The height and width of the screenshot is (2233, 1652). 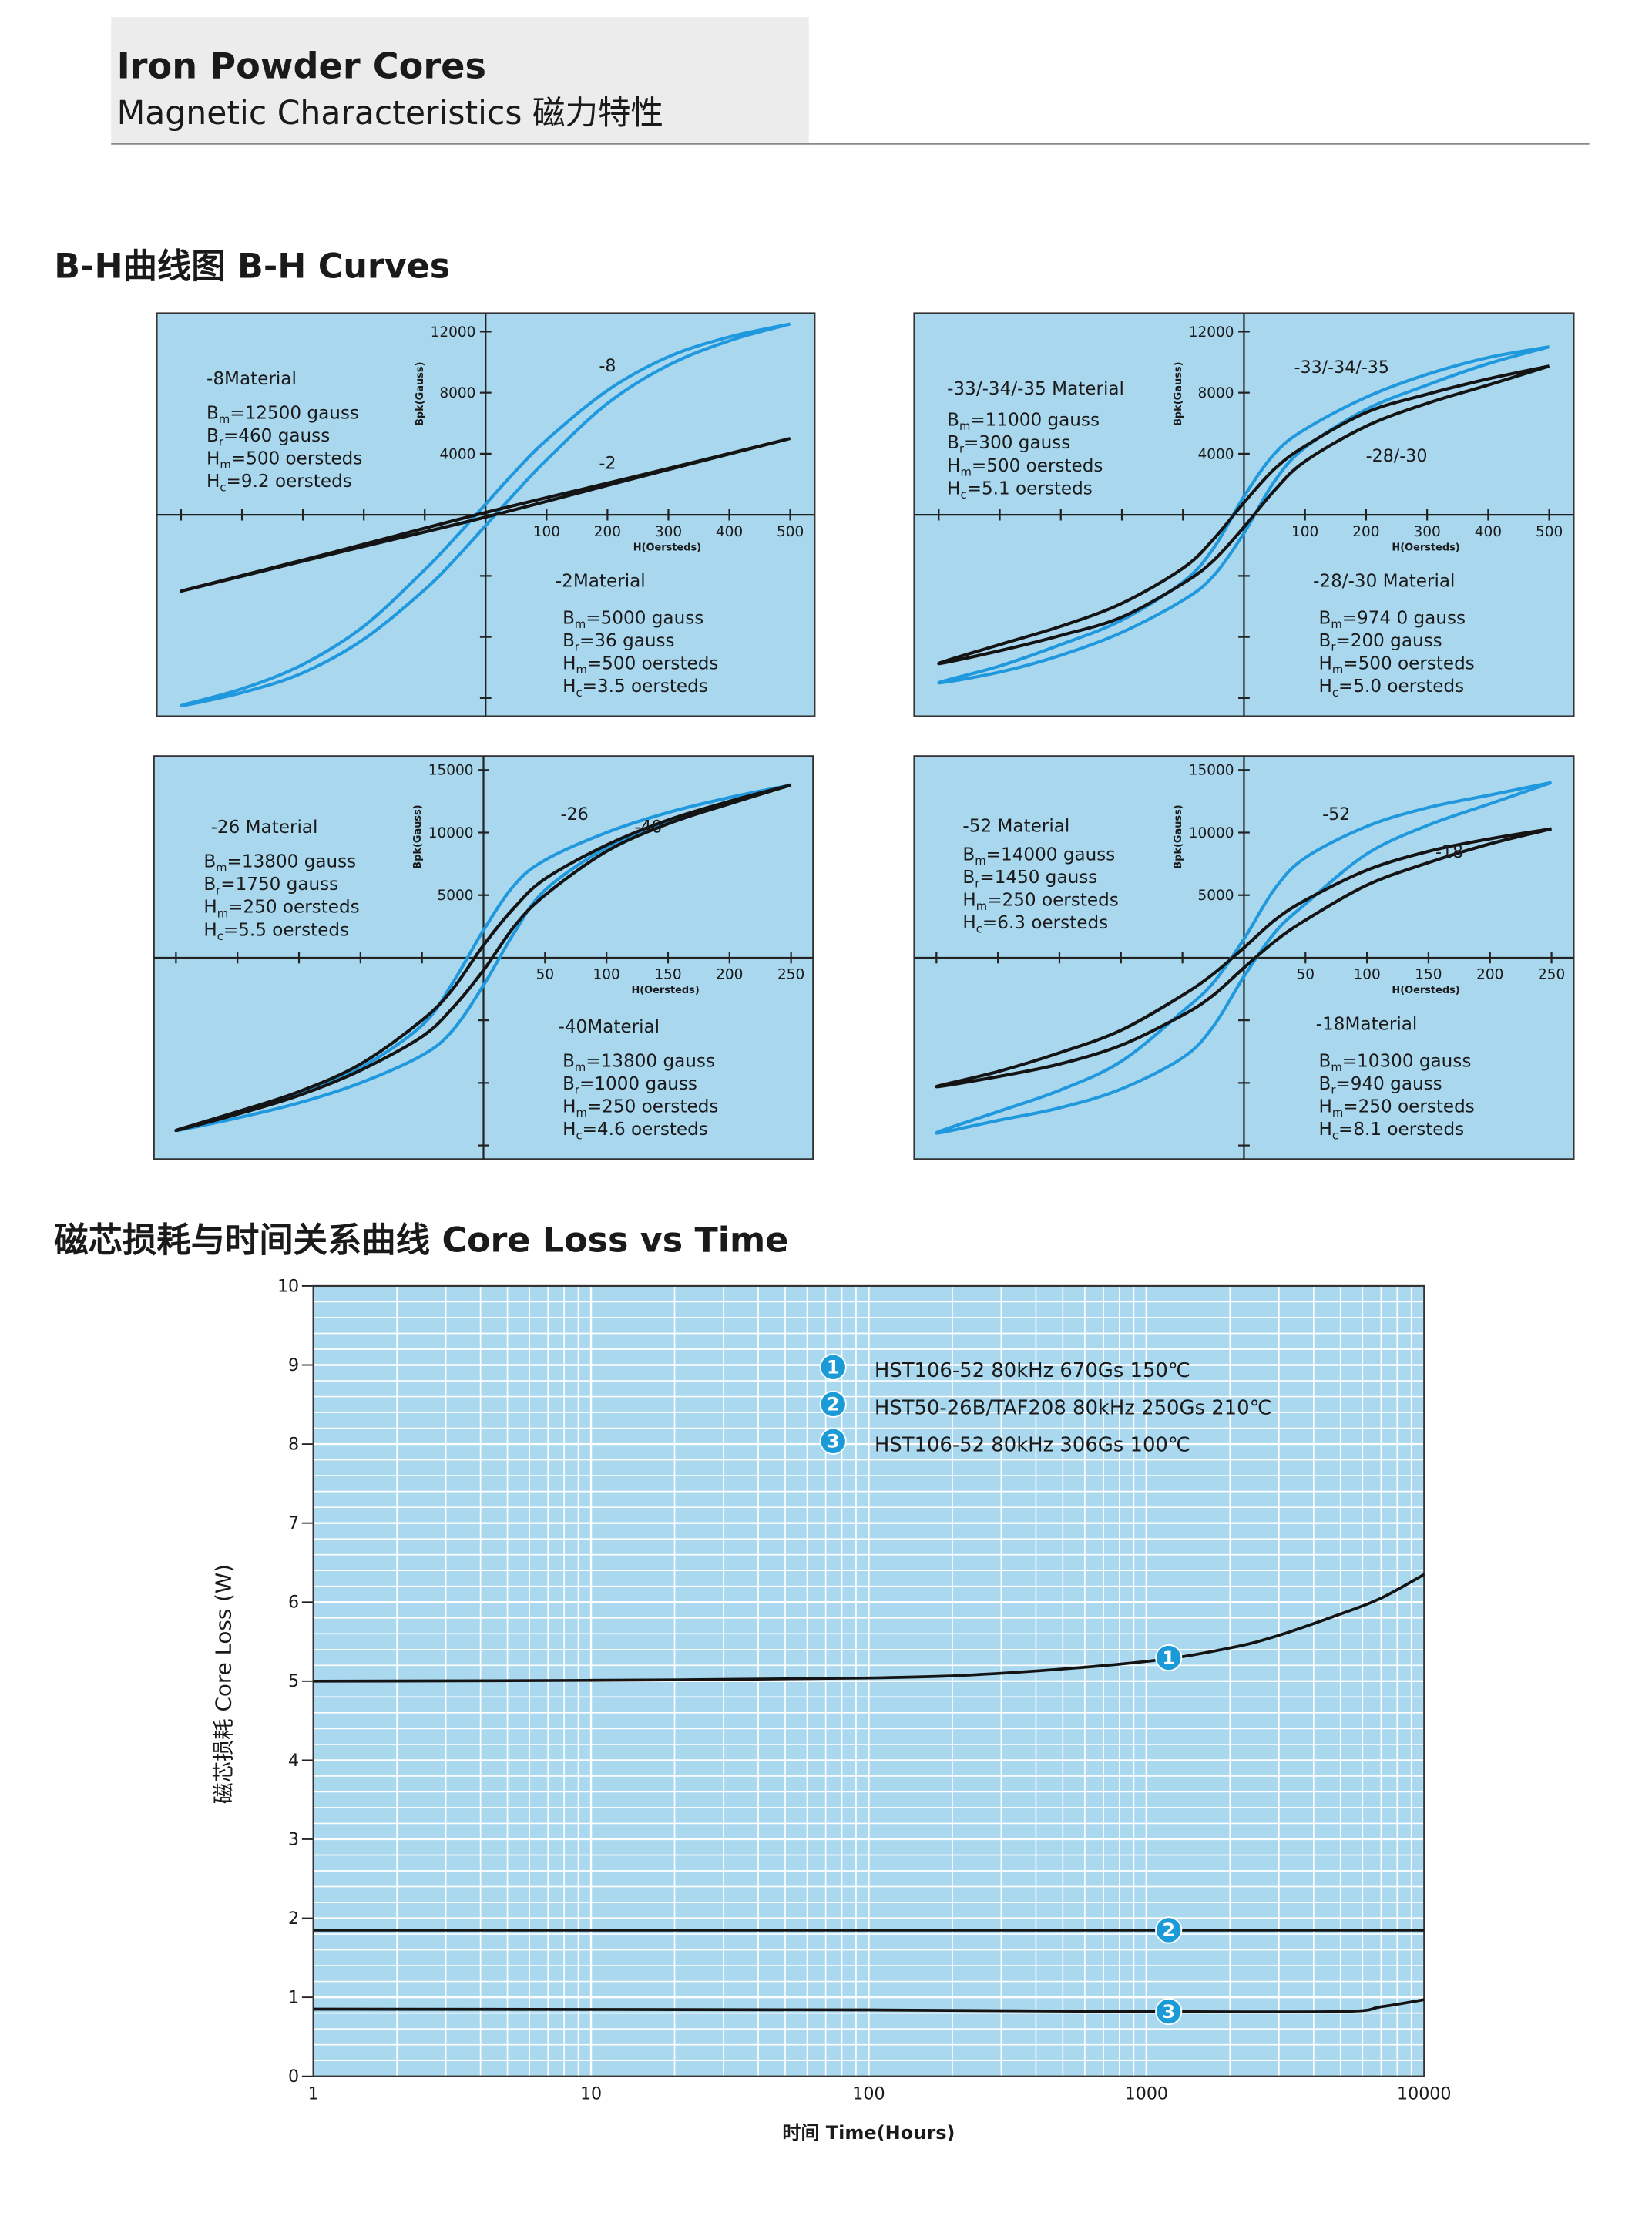 I want to click on x-tick-label: 10, so click(x=591, y=2094).